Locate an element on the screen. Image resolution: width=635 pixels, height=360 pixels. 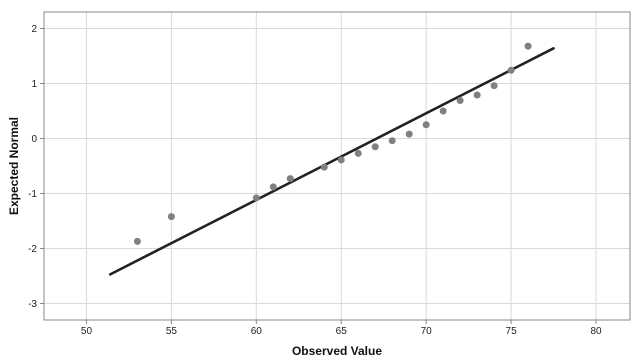
x-tick-label: 50 is located at coordinates (87, 331).